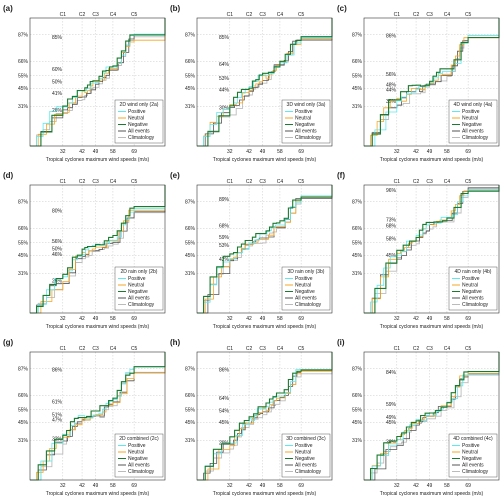  Describe the element at coordinates (391, 442) in the screenshot. I see `y-inner-label: 30%` at that location.